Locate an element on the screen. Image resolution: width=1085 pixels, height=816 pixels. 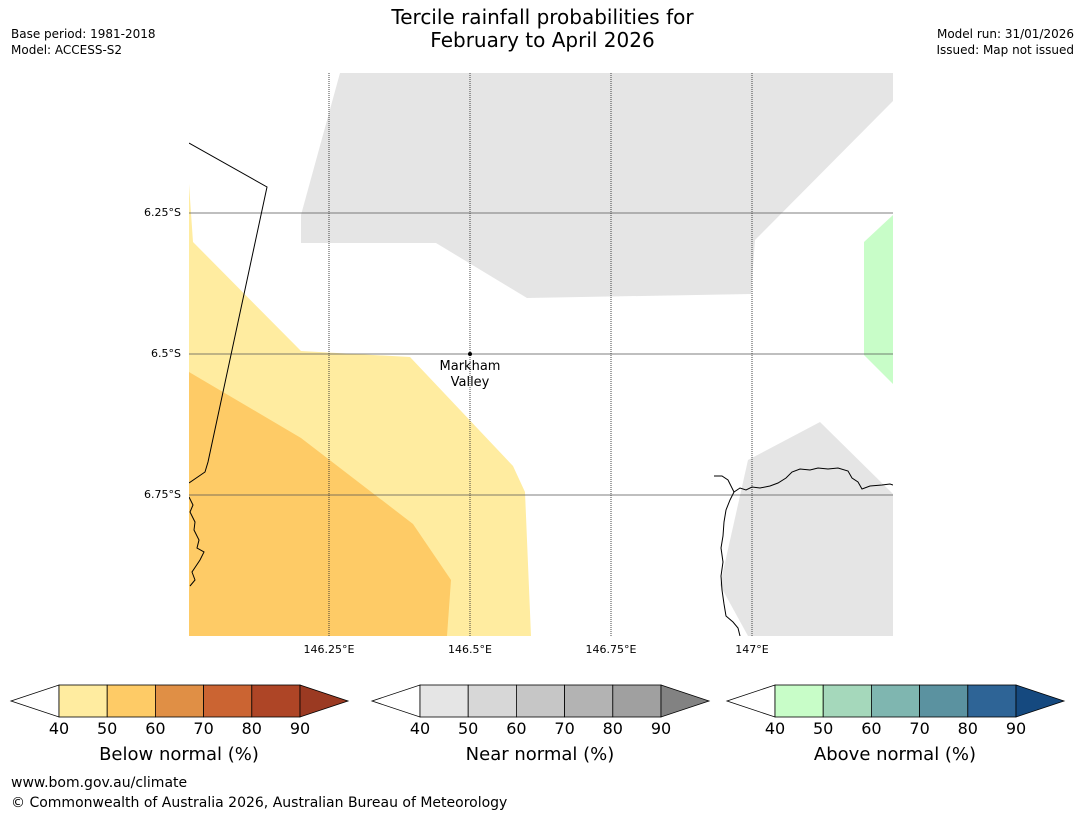
place-label-line-2: Valley is located at coordinates (470, 382).